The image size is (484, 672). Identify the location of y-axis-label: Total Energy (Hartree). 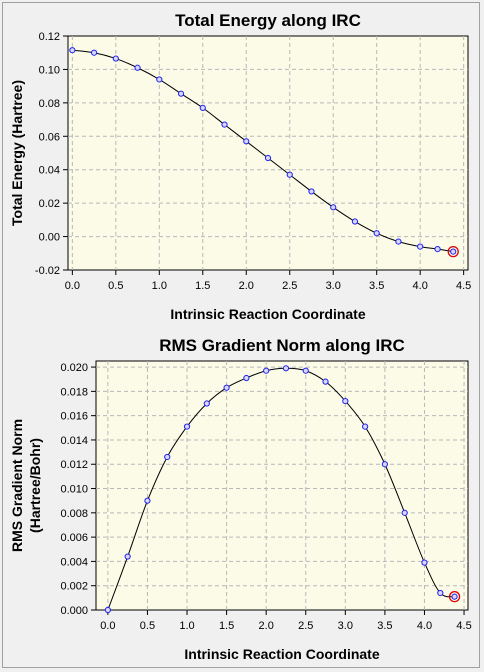
(17, 153).